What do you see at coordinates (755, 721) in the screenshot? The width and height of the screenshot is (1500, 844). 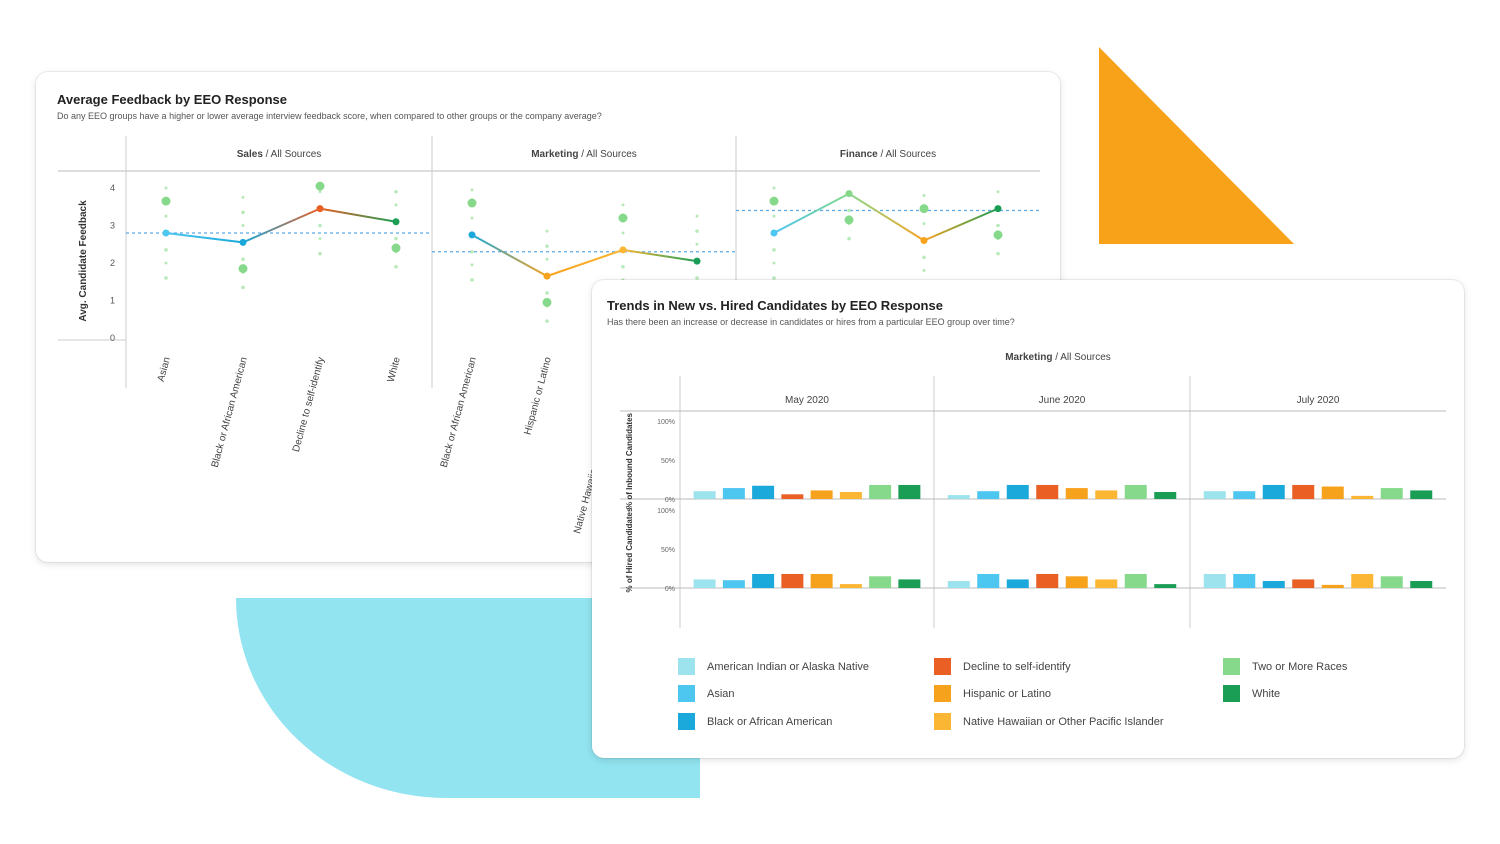 I see `legend-item-black-or-african-american: Black or African American` at bounding box center [755, 721].